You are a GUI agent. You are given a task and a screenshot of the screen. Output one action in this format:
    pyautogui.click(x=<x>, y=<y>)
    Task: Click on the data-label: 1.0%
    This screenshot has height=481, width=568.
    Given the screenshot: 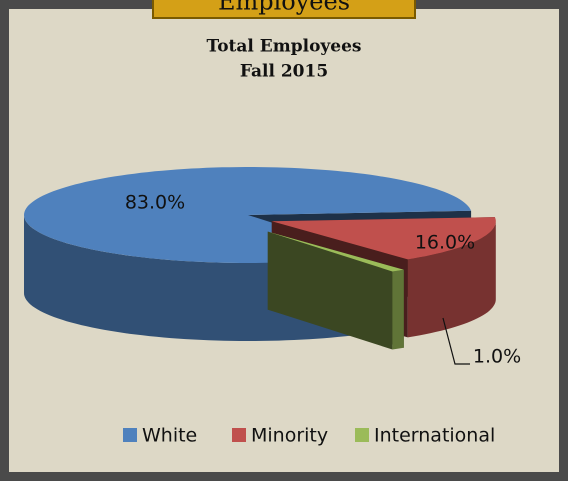 What is the action you would take?
    pyautogui.click(x=497, y=357)
    